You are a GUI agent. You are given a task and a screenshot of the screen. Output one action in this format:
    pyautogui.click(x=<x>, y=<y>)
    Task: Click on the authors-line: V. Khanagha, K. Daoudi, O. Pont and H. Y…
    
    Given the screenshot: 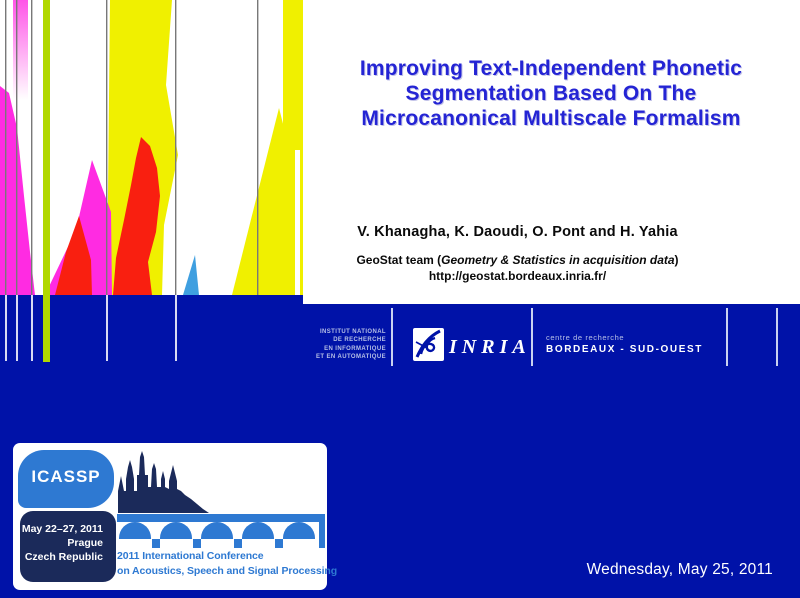 What is the action you would take?
    pyautogui.click(x=517, y=232)
    